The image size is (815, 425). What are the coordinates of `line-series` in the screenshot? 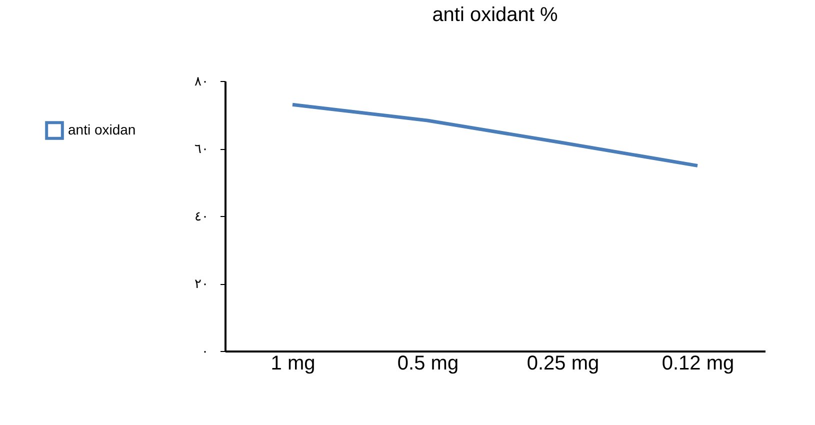 It's located at (495, 135).